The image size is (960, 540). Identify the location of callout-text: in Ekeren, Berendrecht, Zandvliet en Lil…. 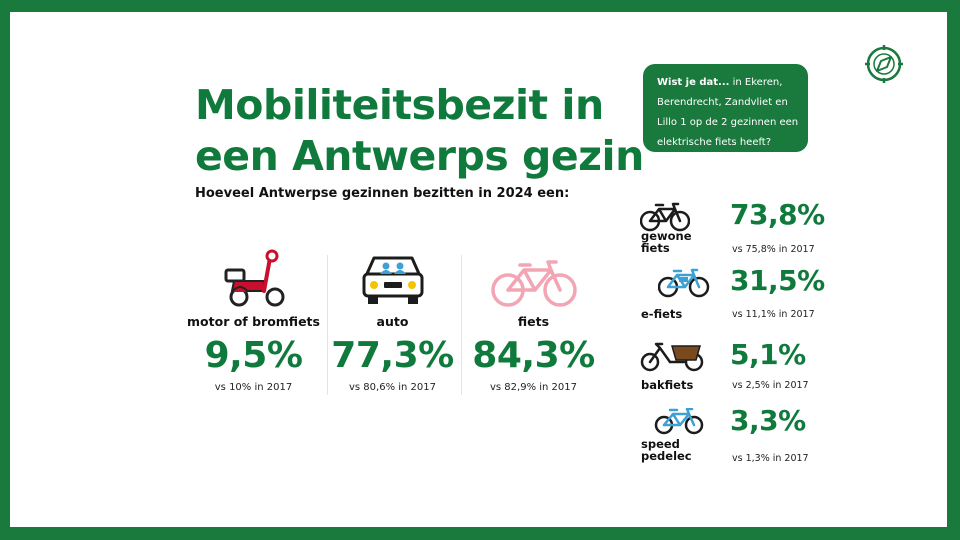
(728, 112).